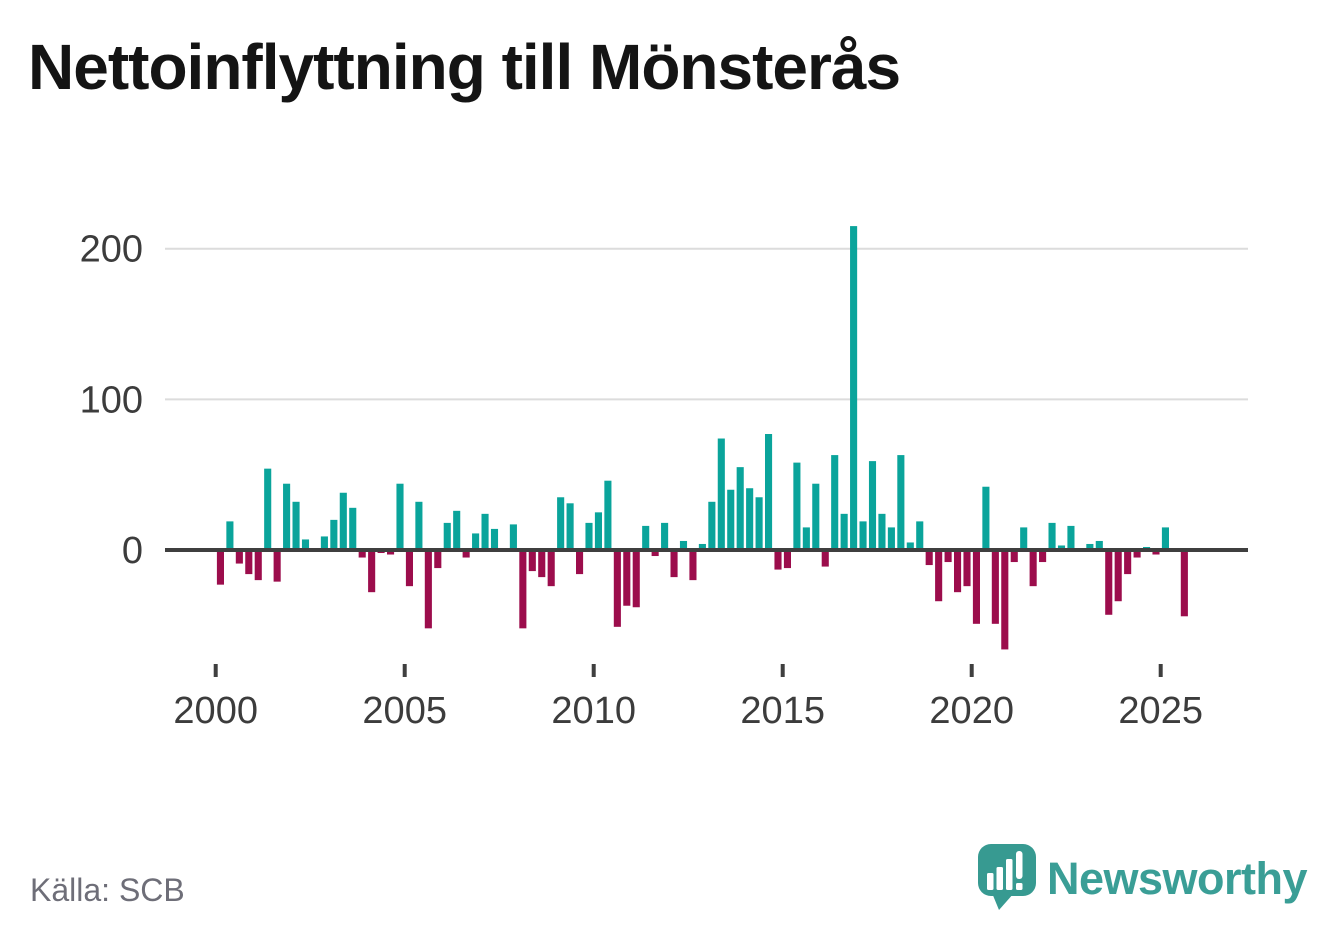 This screenshot has width=1322, height=939. Describe the element at coordinates (683, 545) in the screenshot. I see `bar-2012K2` at that location.